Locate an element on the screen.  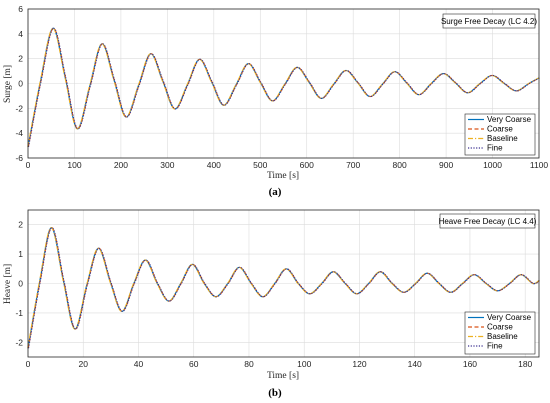
x-tick-label: 1100 is located at coordinates (539, 165).